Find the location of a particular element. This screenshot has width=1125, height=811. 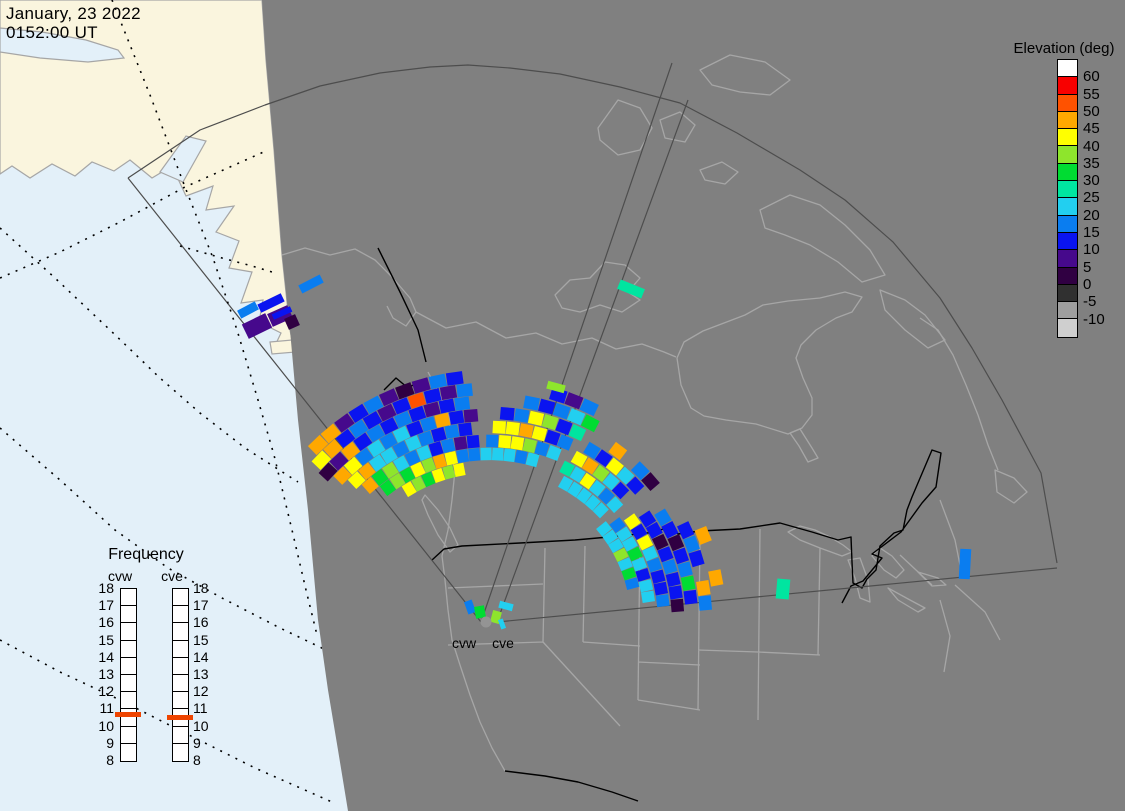

frequency-tick-label: 14 is located at coordinates (201, 656).